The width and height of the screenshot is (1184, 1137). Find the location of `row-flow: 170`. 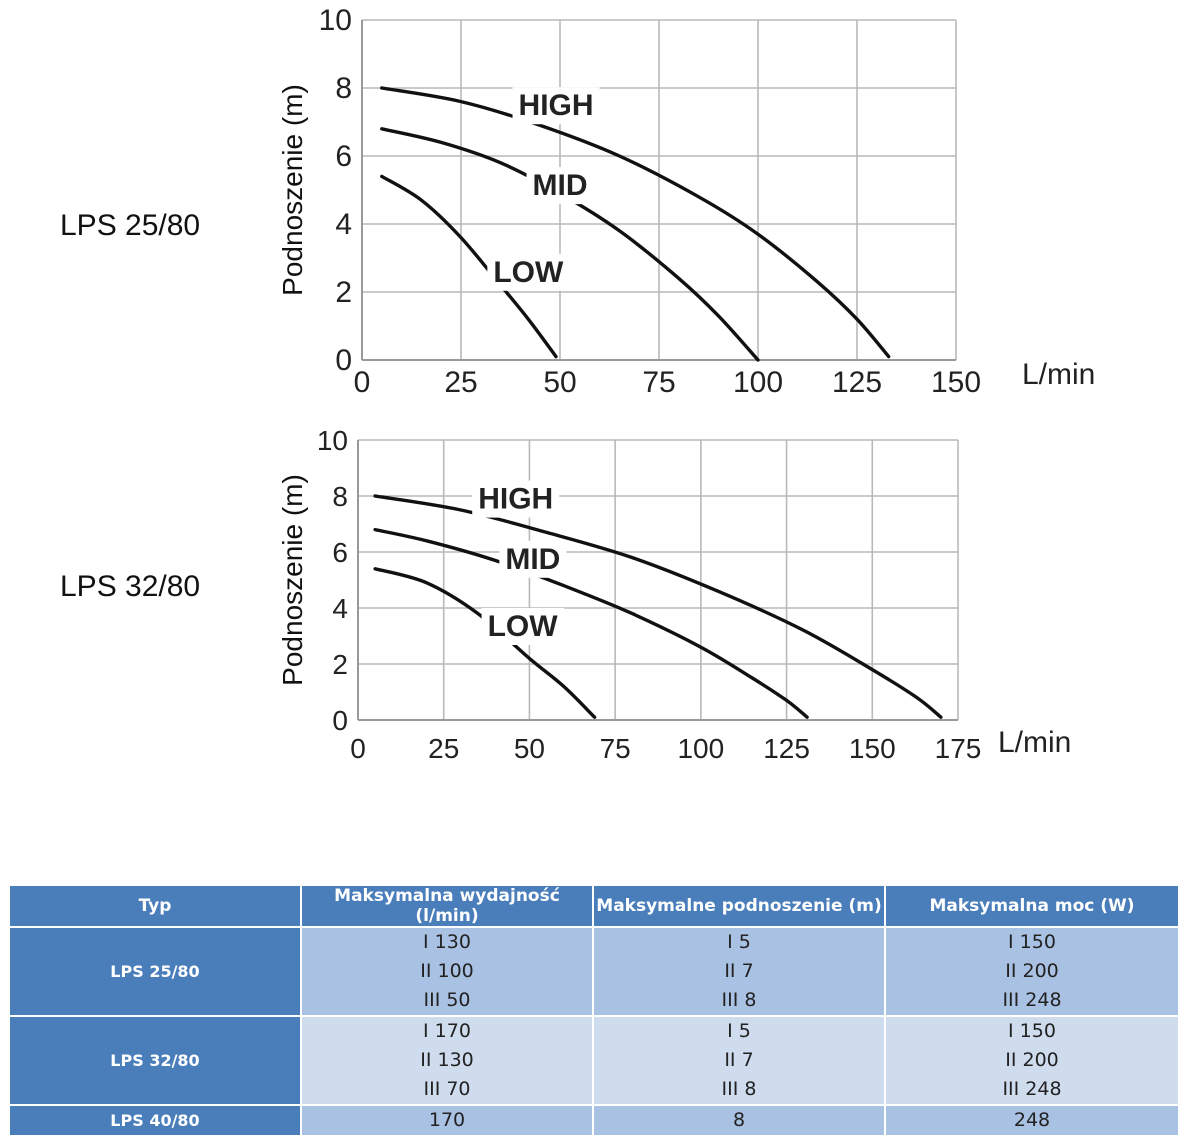

row-flow: 170 is located at coordinates (447, 1120).